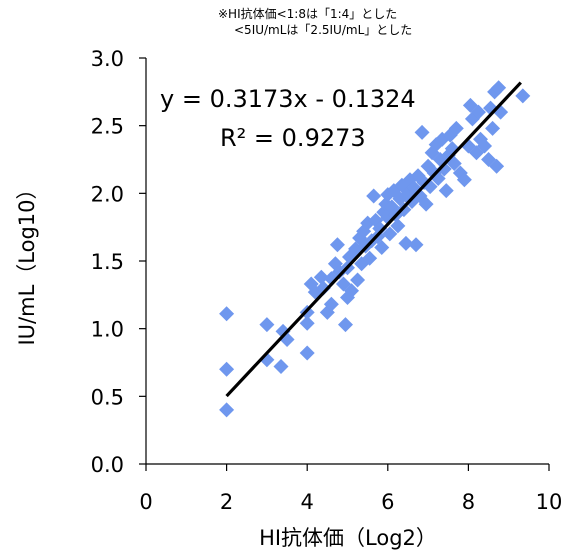 Image resolution: width=567 pixels, height=554 pixels. I want to click on y-tick-label: 2.0, so click(107, 194).